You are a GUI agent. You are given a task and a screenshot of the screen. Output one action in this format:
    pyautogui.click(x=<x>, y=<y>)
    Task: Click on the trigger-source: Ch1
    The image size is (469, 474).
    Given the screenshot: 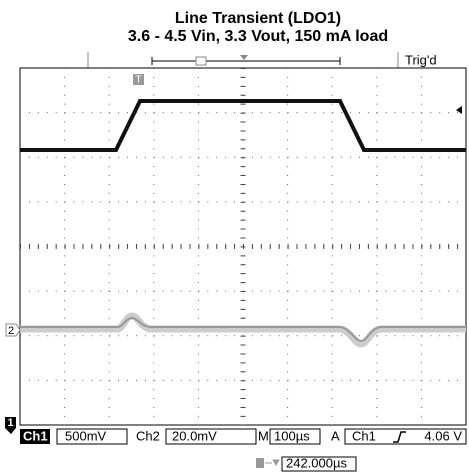 What is the action you would take?
    pyautogui.click(x=364, y=435)
    